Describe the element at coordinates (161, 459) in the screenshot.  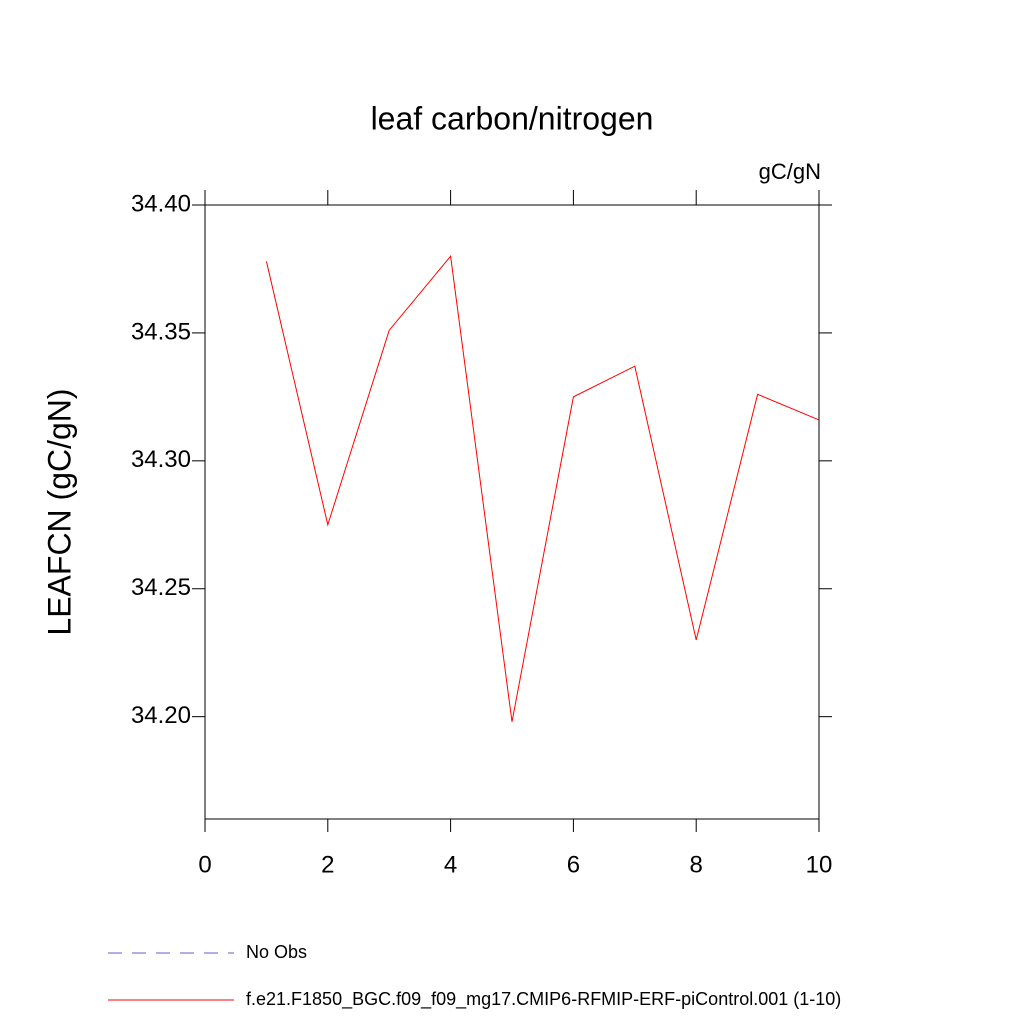
I see `y-tick-label: 34.30` at that location.